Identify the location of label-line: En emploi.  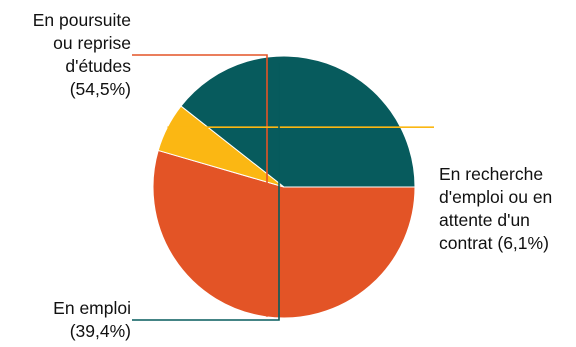
(92, 308).